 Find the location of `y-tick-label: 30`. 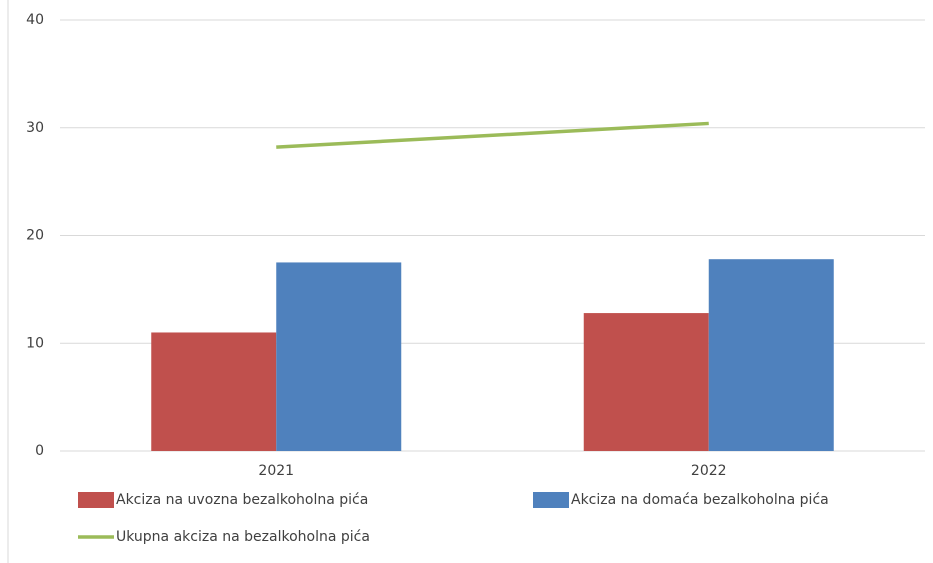

y-tick-label: 30 is located at coordinates (35, 128).